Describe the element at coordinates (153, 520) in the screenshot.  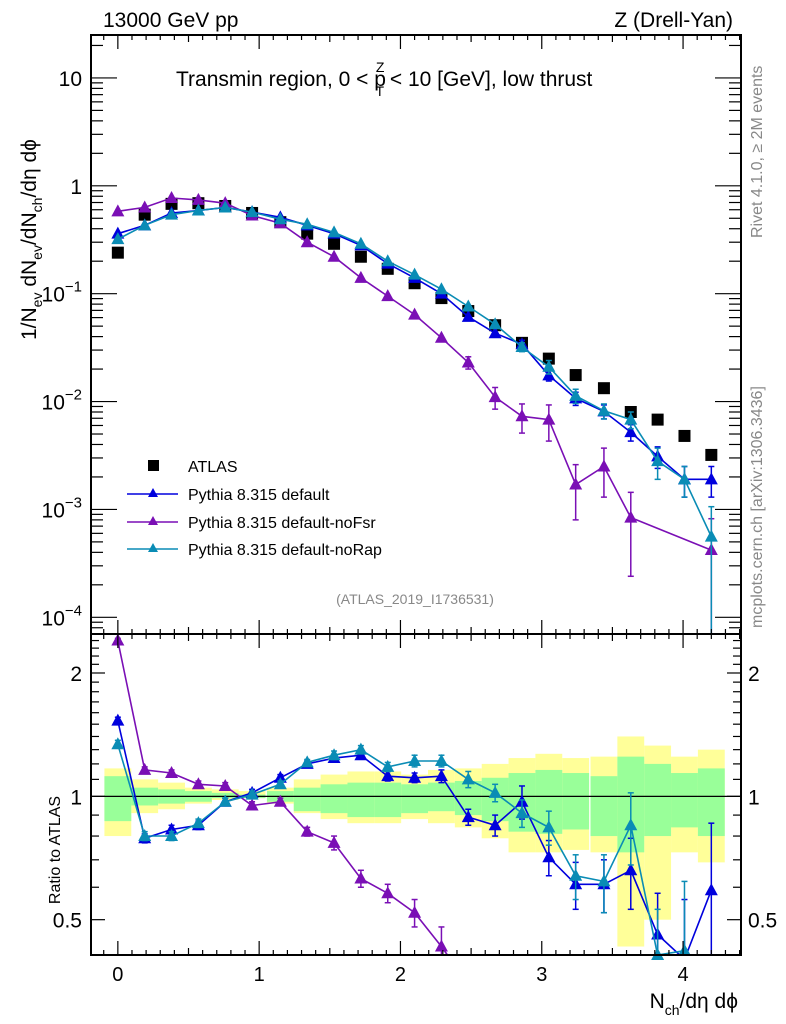
I see `legend-marker-nofsr` at that location.